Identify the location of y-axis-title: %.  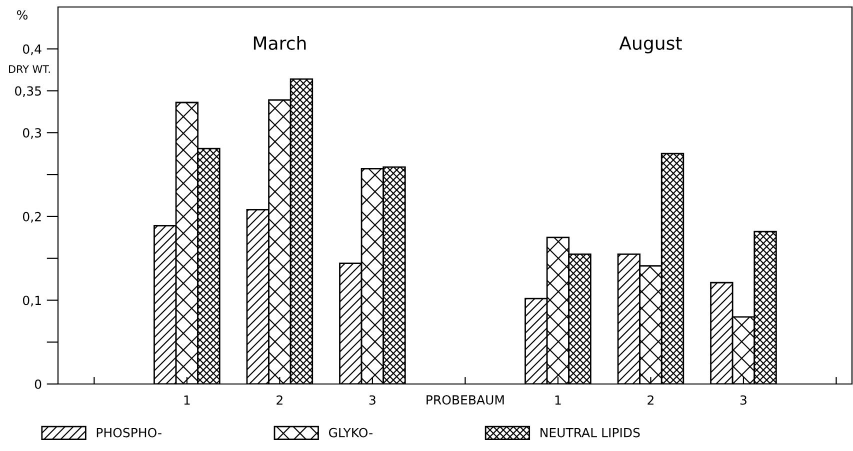
(22, 15).